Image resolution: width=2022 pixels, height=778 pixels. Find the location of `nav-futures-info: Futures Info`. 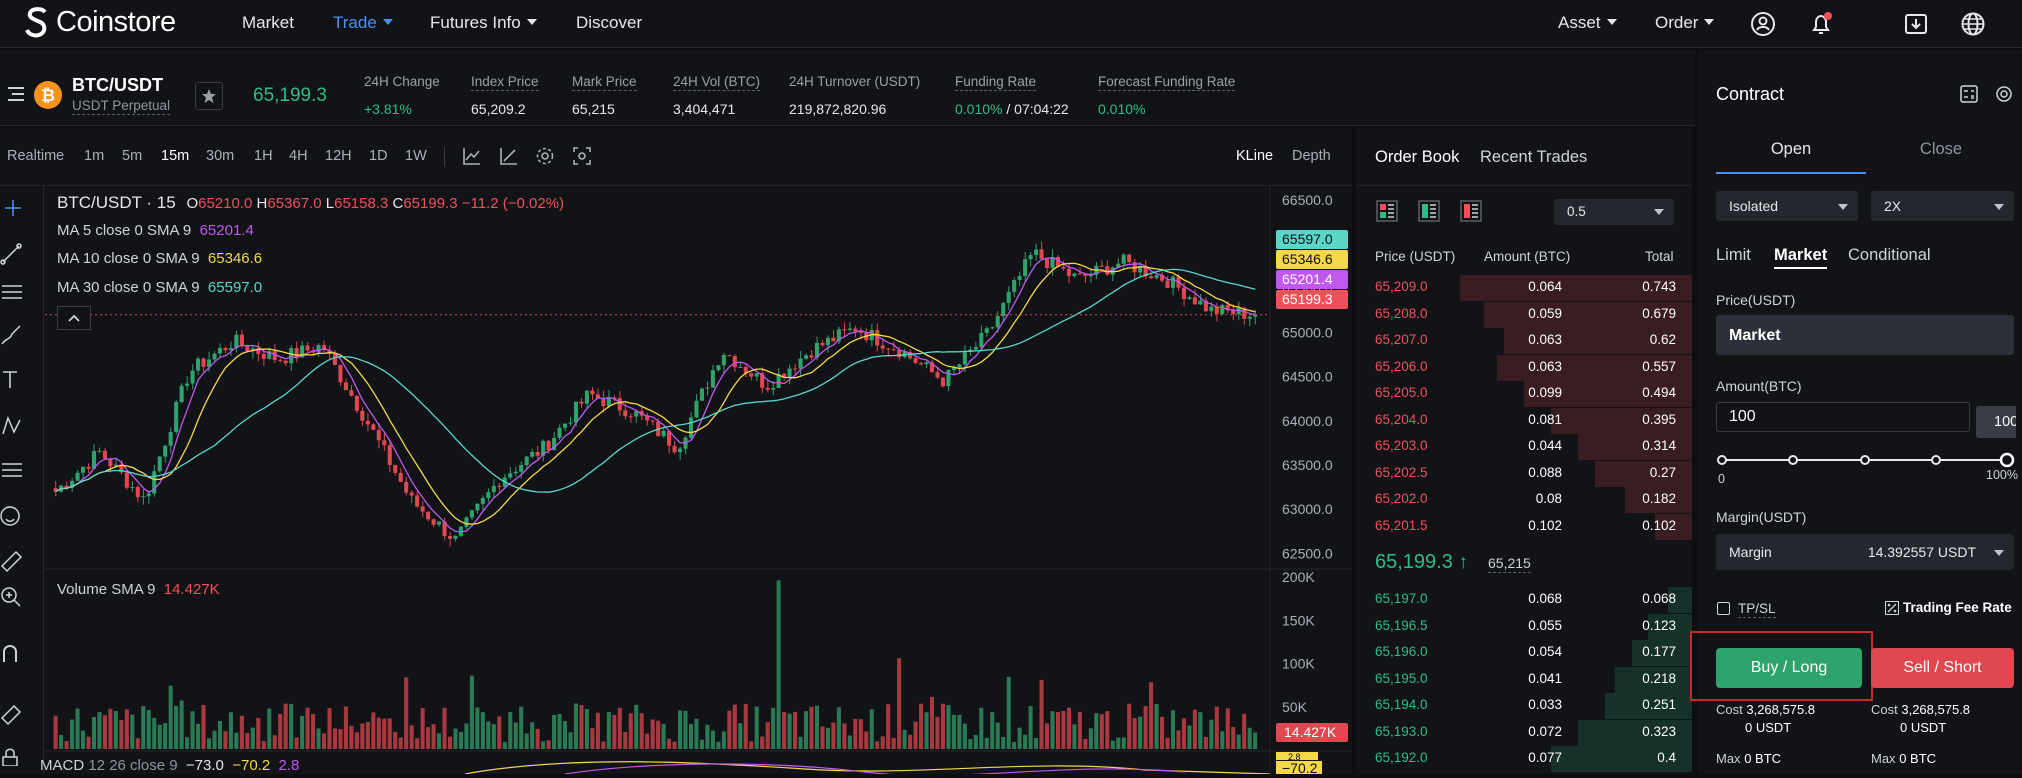

nav-futures-info: Futures Info is located at coordinates (483, 23).